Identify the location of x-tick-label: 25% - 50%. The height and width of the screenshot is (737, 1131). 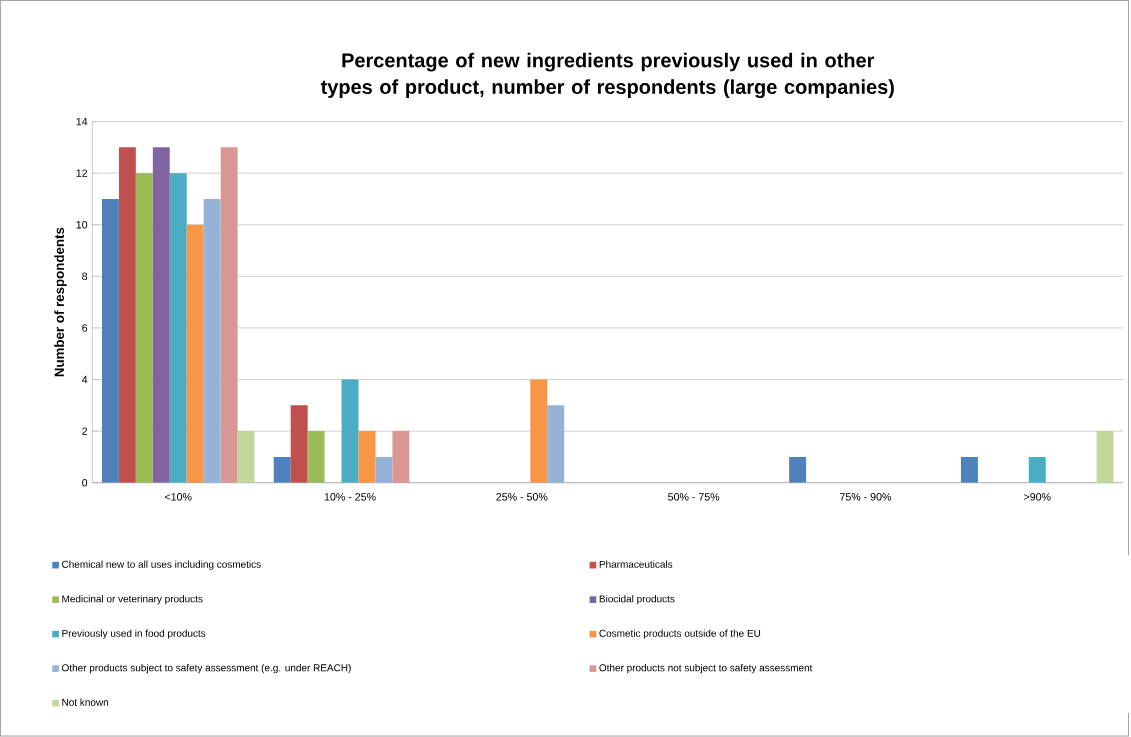
(522, 497).